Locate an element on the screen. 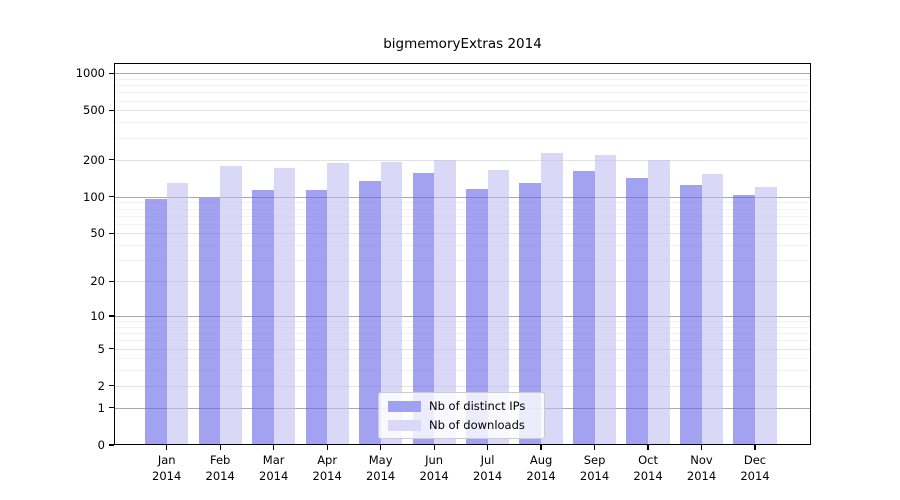 This screenshot has width=900, height=500. x-tick-label: Apr 2014 is located at coordinates (327, 468).